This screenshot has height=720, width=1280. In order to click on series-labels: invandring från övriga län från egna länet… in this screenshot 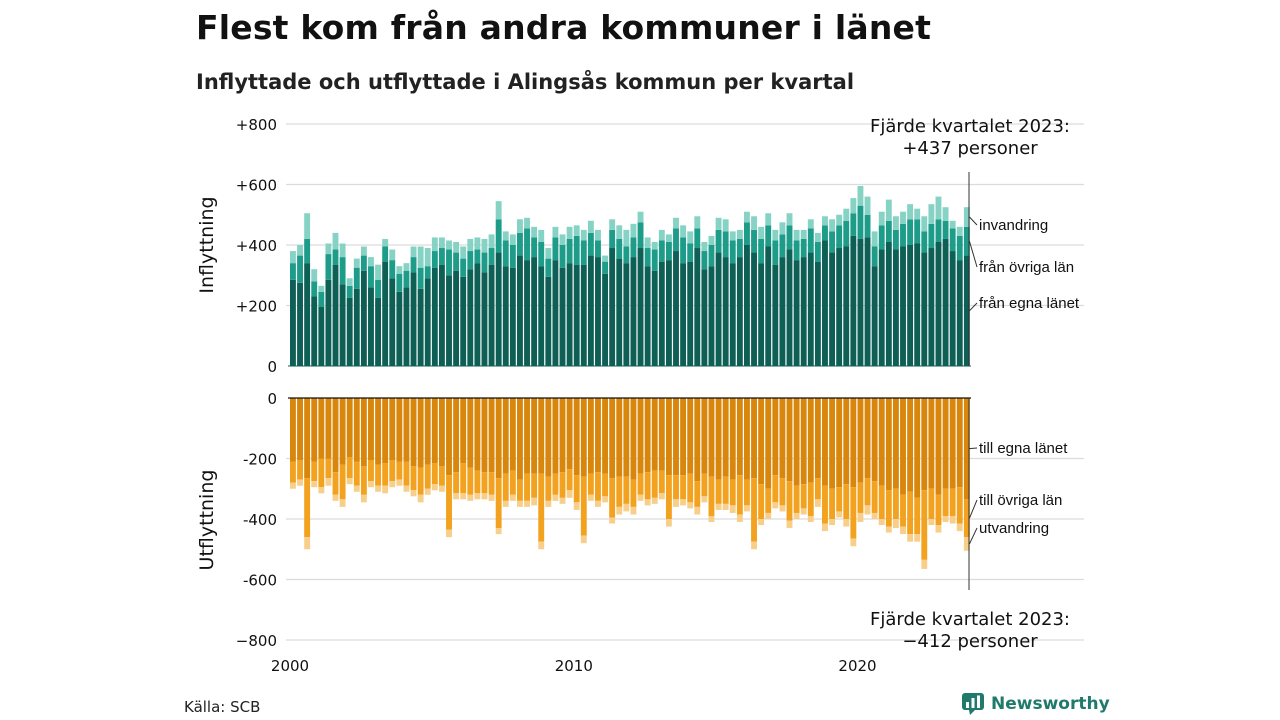, I will do `click(1024, 380)`.